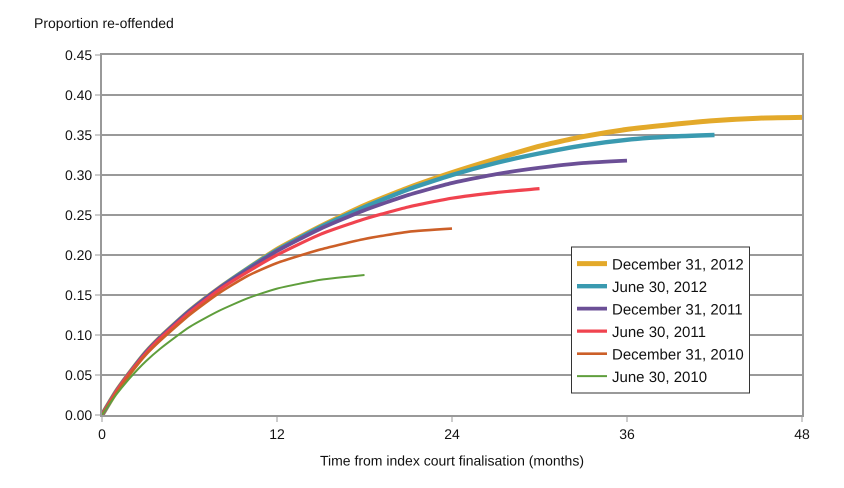 The height and width of the screenshot is (488, 844). Describe the element at coordinates (277, 434) in the screenshot. I see `x-tick-label: 12` at that location.